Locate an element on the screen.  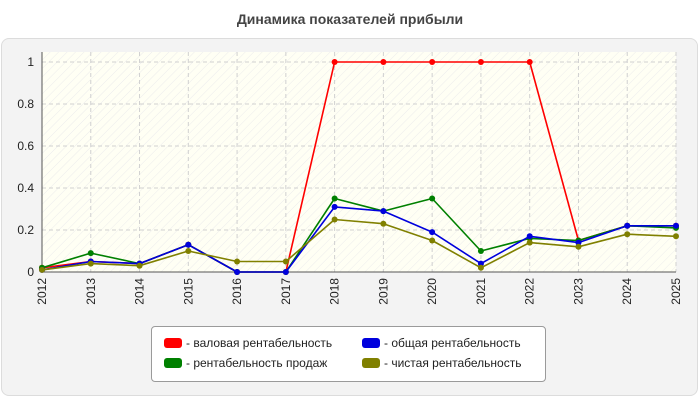
x-tick-label: 2017 is located at coordinates (286, 291).